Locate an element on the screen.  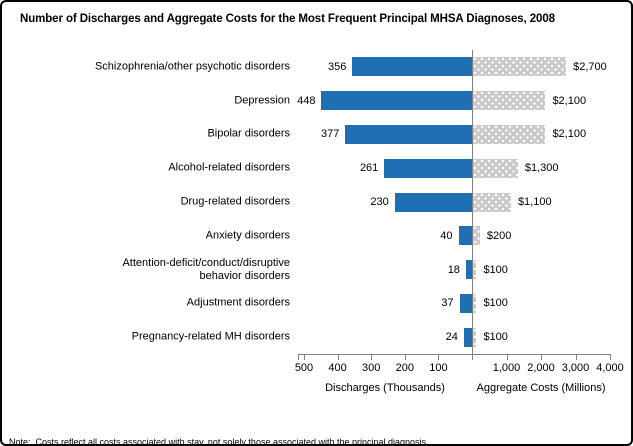
discharges-value: 24 is located at coordinates (451, 337).